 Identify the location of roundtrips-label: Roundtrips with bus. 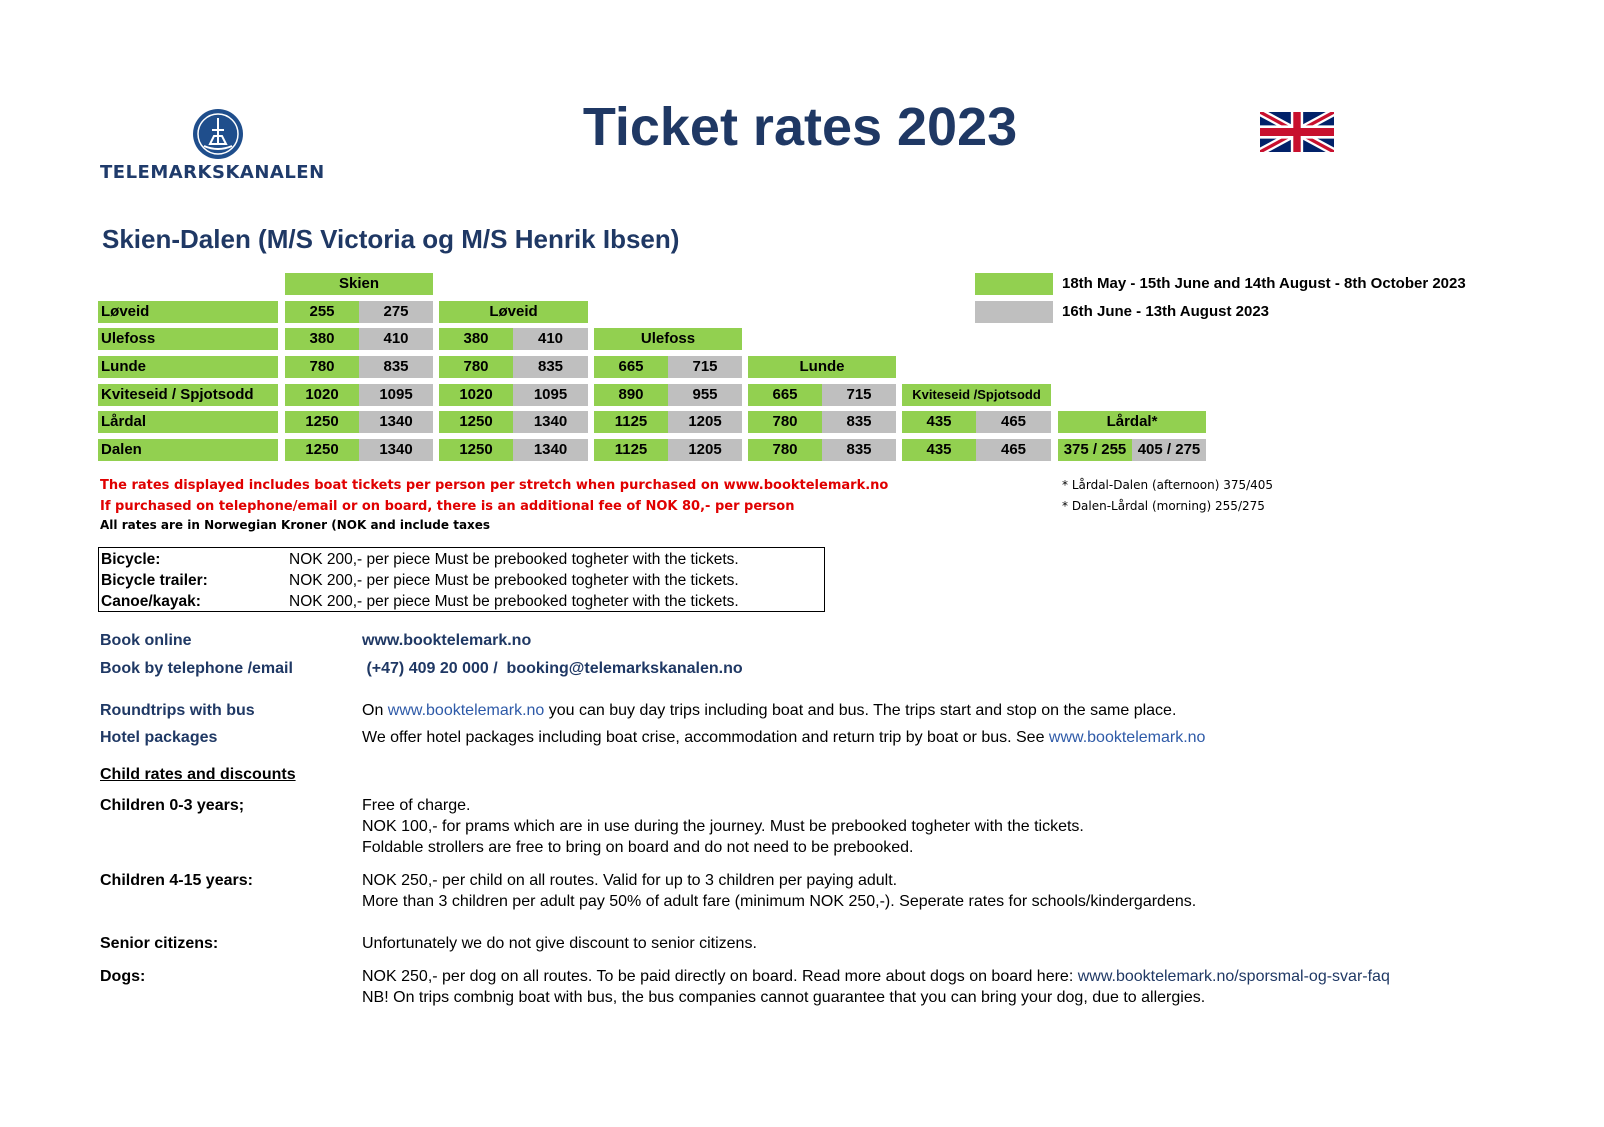
(177, 710).